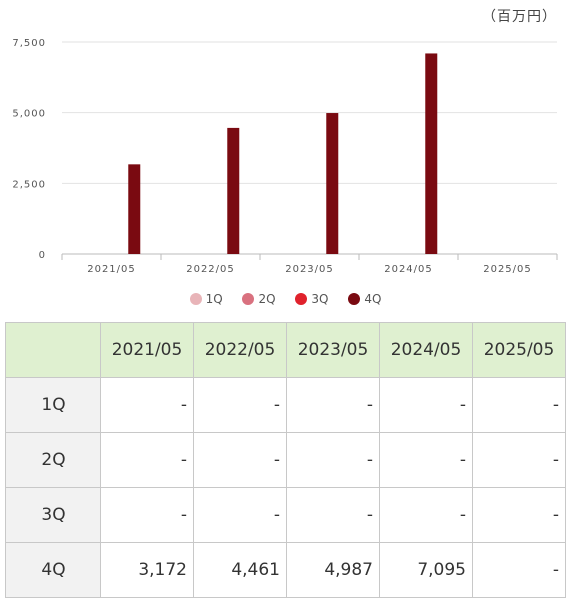 The width and height of the screenshot is (571, 598). Describe the element at coordinates (29, 184) in the screenshot. I see `y-tick-label: 2,500` at that location.